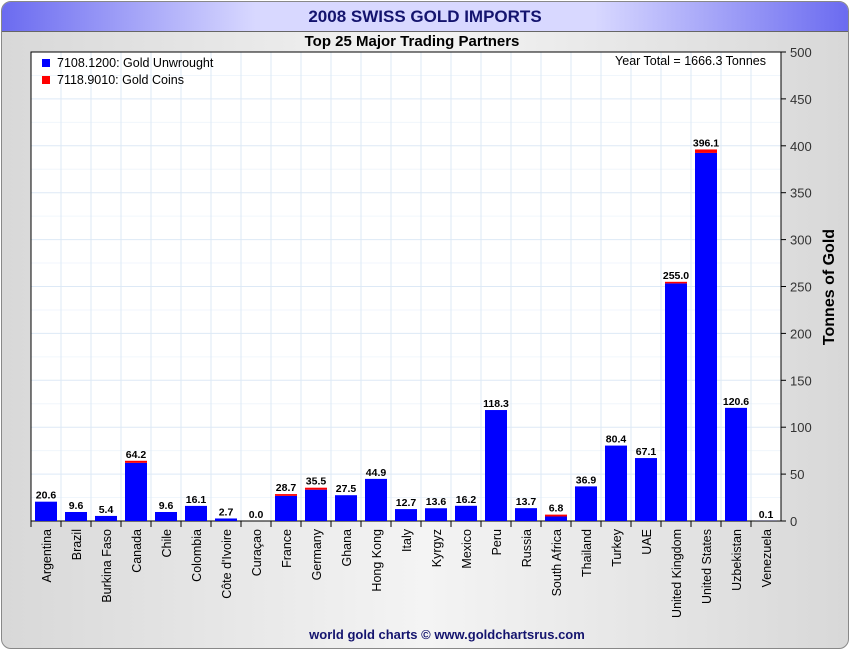  What do you see at coordinates (137, 551) in the screenshot?
I see `x-tick-label: Canada` at bounding box center [137, 551].